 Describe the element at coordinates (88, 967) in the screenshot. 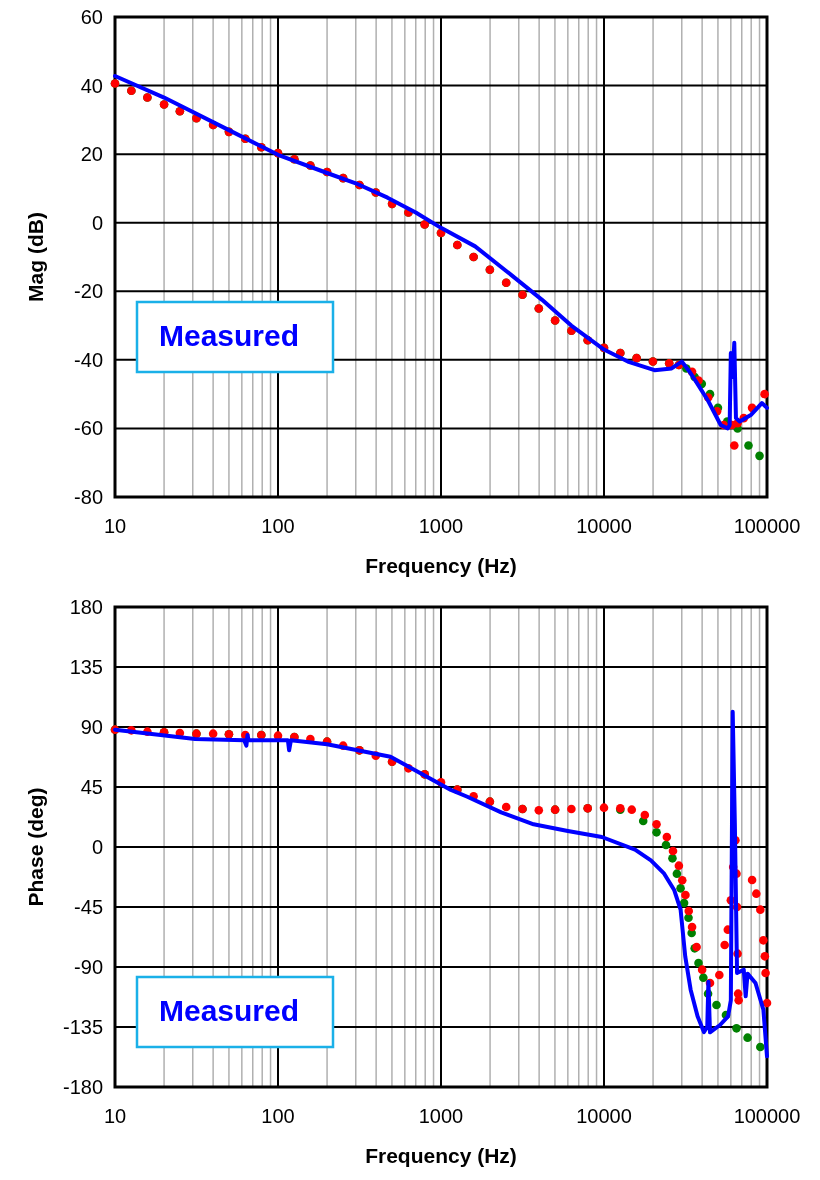

I see `y-tick-label: -90` at that location.